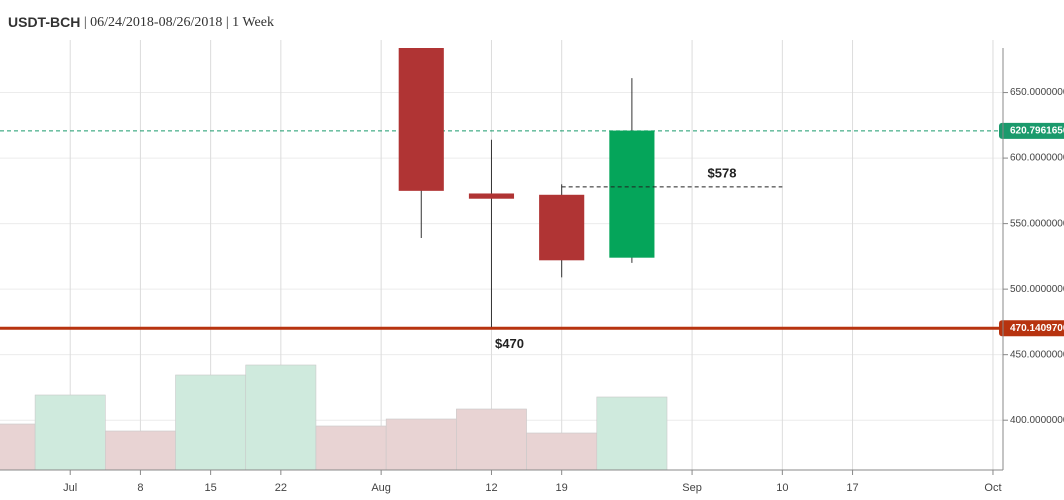  I want to click on title-symbol: USDT-BCH, so click(44, 22).